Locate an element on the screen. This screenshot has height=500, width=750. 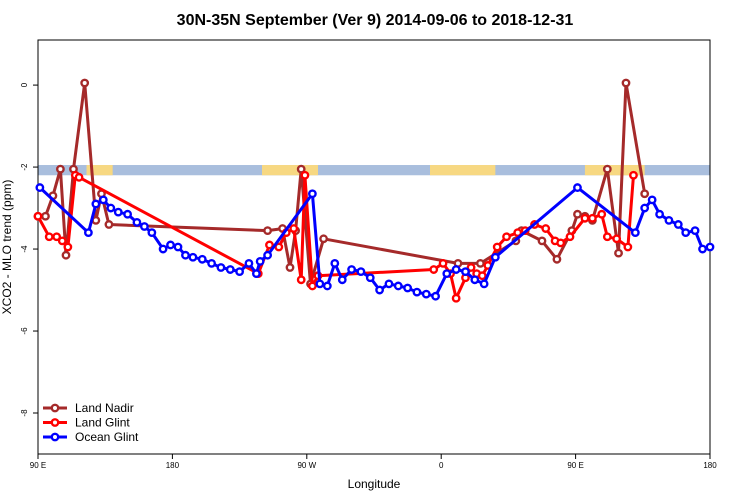
surface-band is located at coordinates (374, 170).